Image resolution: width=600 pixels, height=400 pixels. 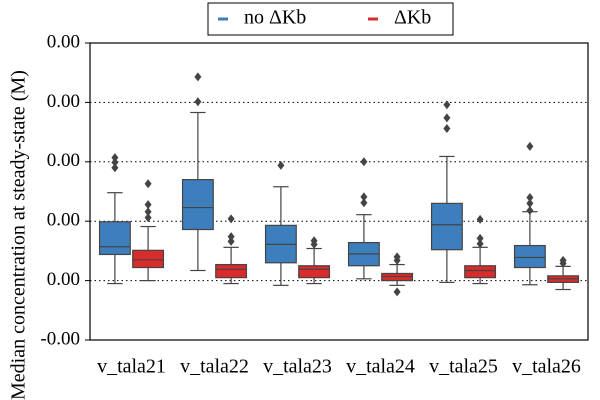 What do you see at coordinates (19, 235) in the screenshot?
I see `y-axis-label: Median concentration at steady-state (M)` at bounding box center [19, 235].